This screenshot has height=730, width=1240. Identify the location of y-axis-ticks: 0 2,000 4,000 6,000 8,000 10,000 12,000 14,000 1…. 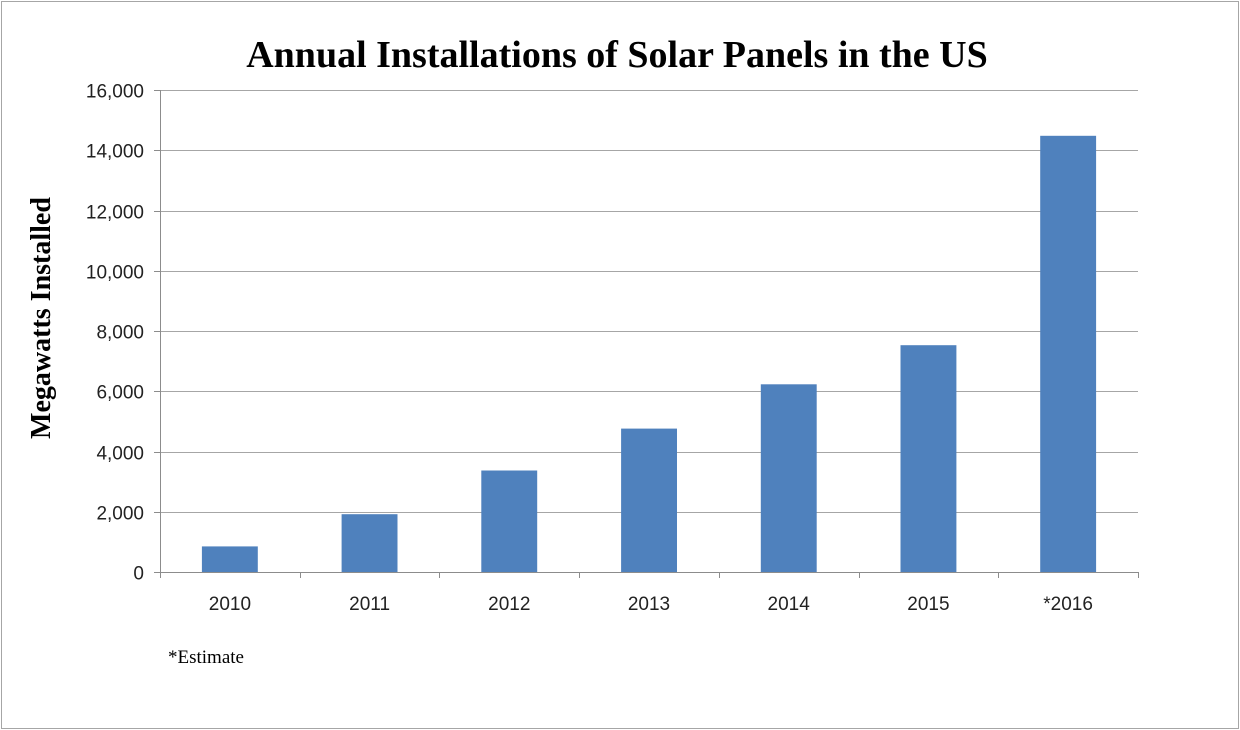
(123, 333).